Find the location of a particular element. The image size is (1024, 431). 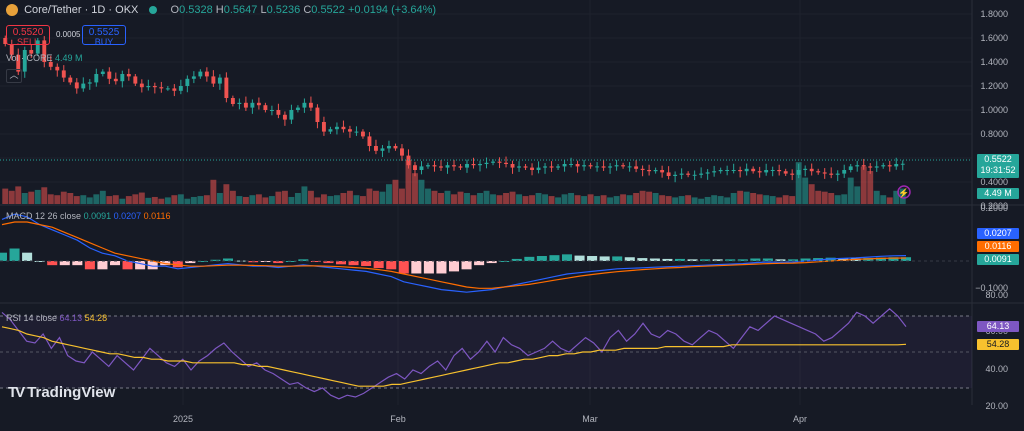

volume-bars is located at coordinates (454, 182).